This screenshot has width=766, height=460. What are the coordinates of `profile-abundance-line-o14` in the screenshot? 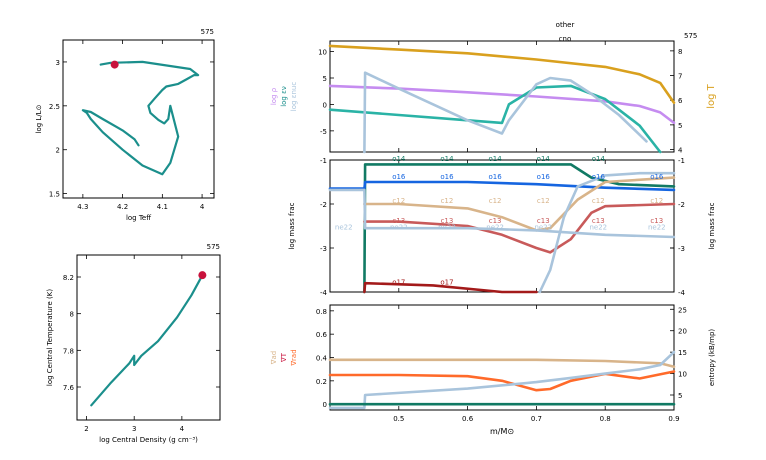 It's located at (519, 228).